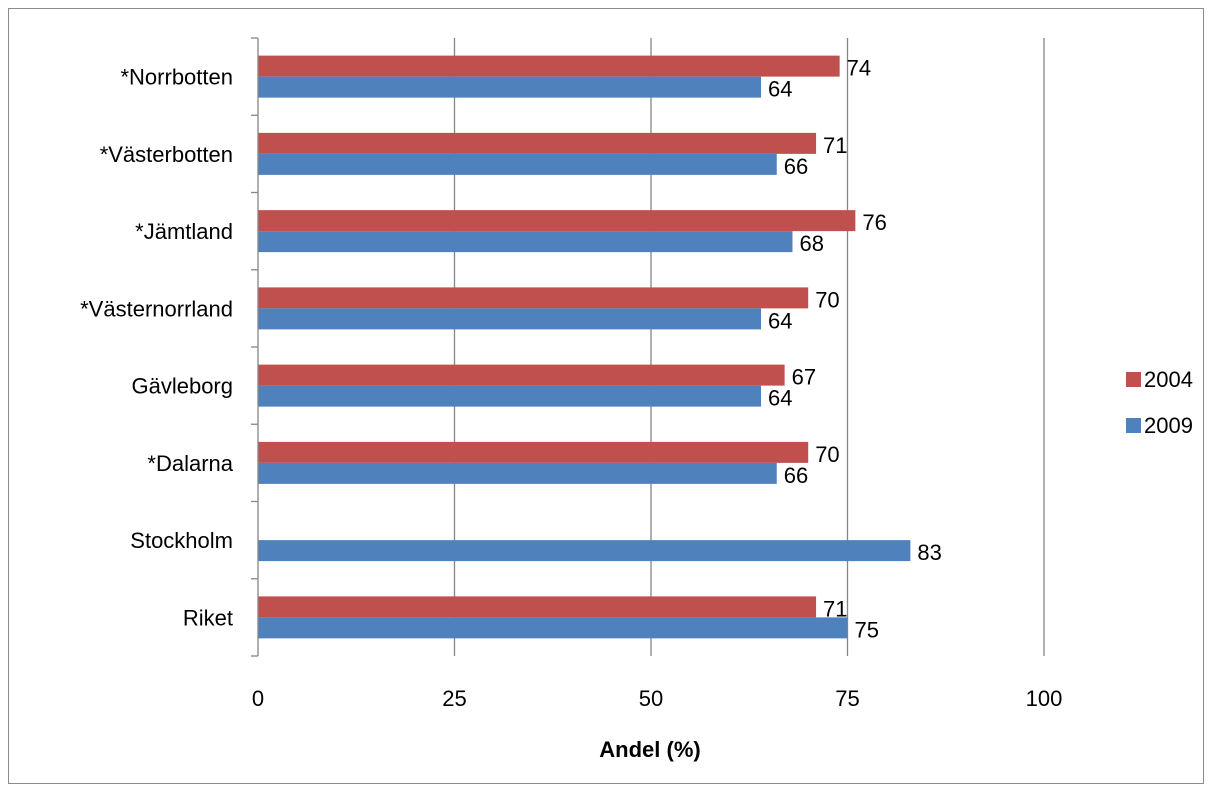  What do you see at coordinates (1168, 425) in the screenshot?
I see `legend-label: 2009` at bounding box center [1168, 425].